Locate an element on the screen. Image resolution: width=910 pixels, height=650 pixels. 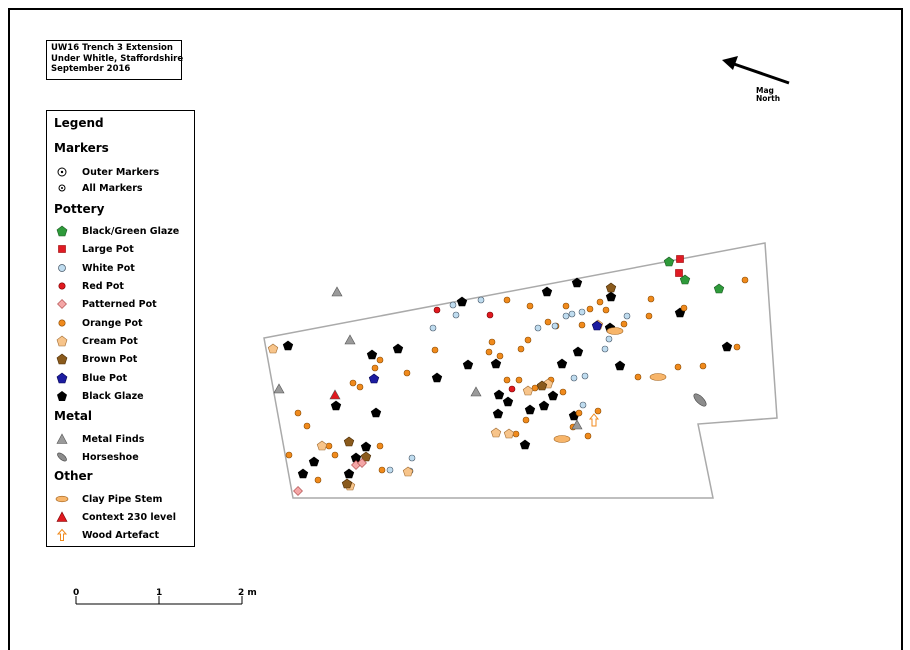
legend-label: Black/Green Glaze is located at coordinates (131, 231).